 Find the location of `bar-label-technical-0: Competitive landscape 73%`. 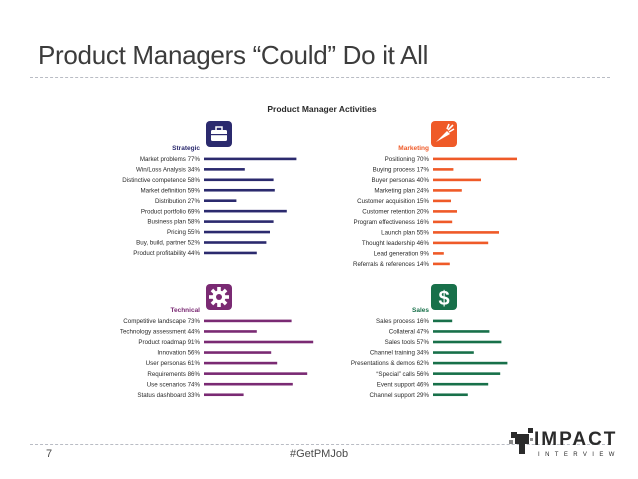

bar-label-technical-0: Competitive landscape 73% is located at coordinates (161, 321).